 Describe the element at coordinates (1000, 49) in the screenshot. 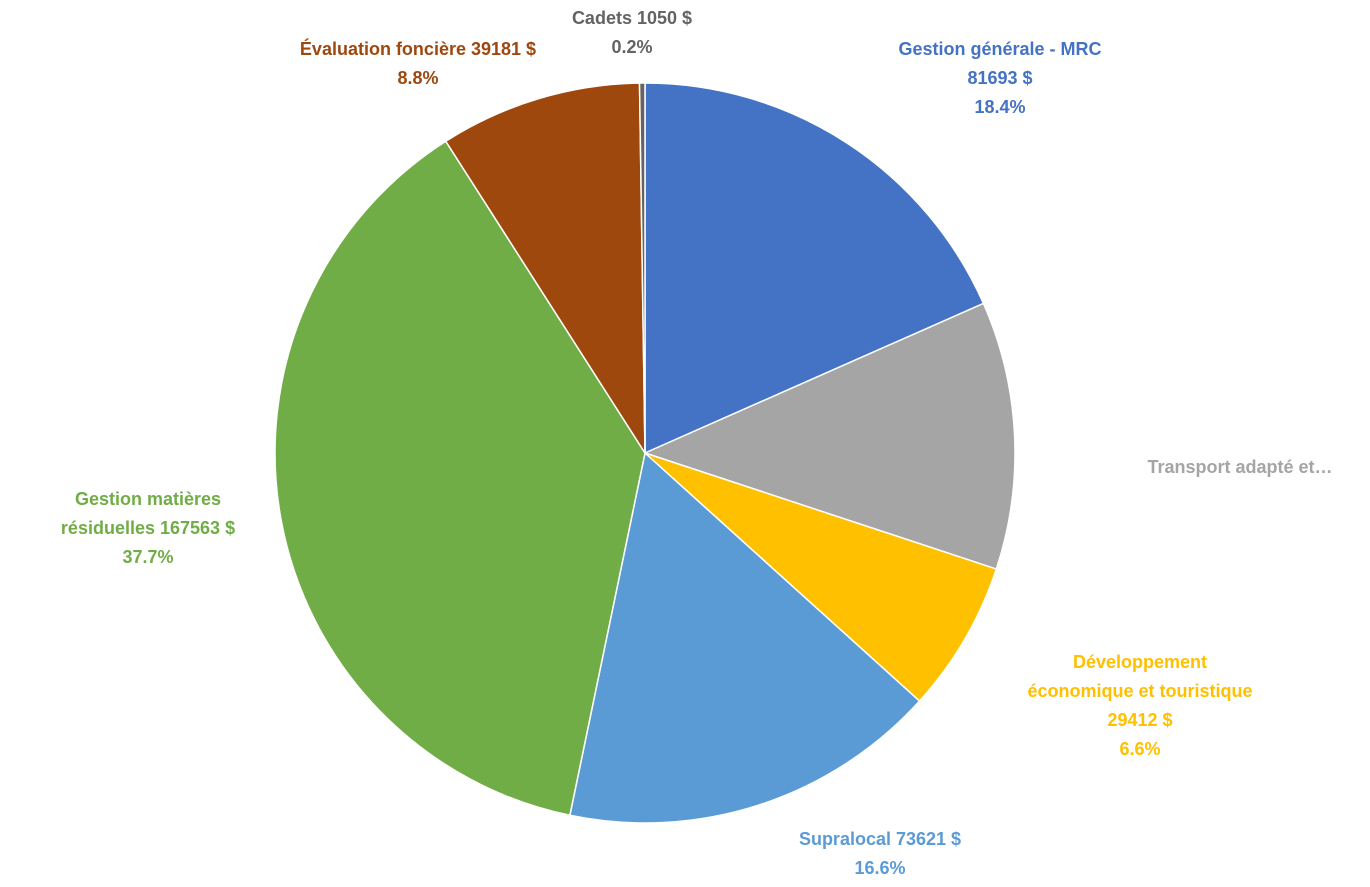

I see `label-text: Gestion générale - MRC` at that location.